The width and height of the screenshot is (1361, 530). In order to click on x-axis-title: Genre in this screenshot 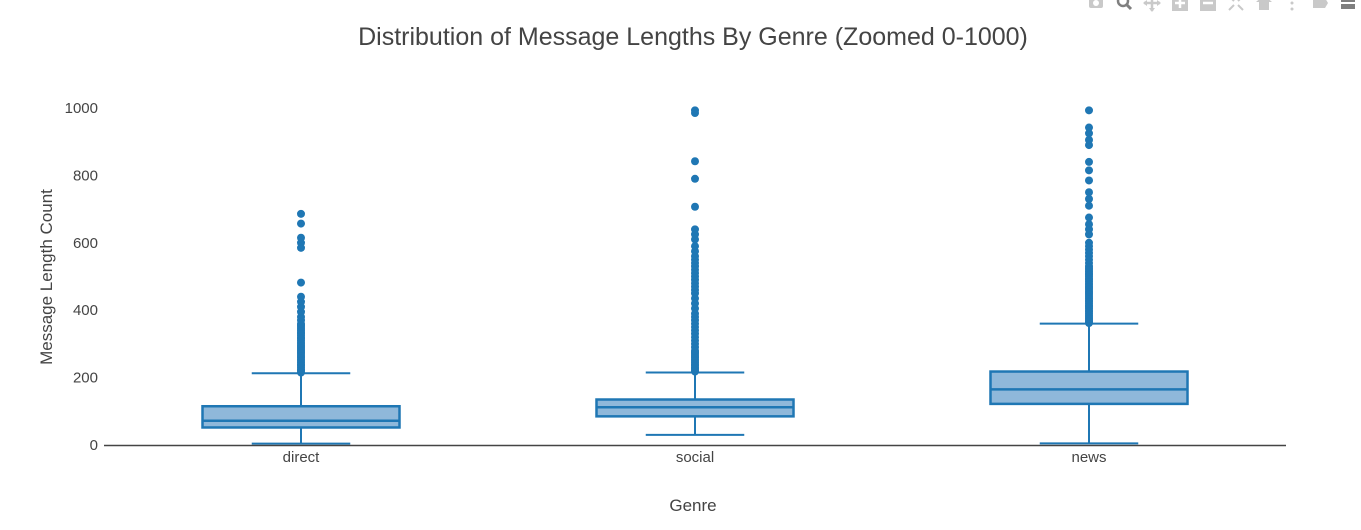, I will do `click(692, 505)`.